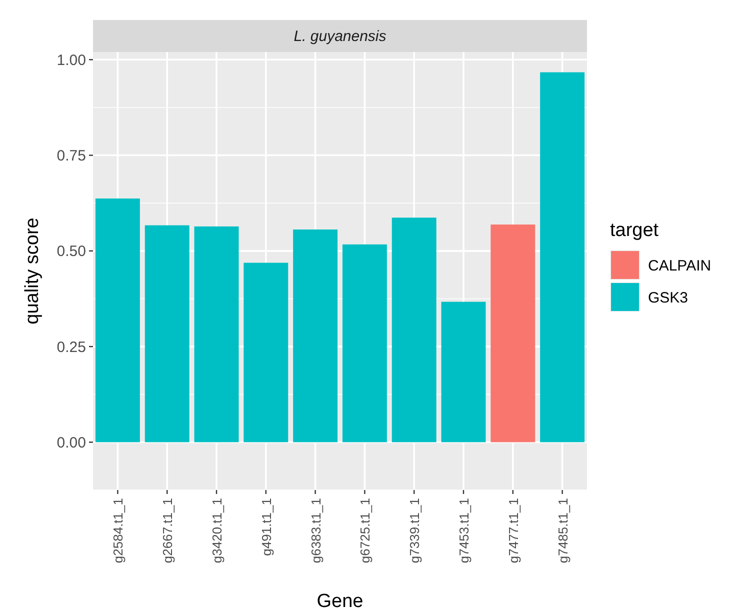 The image size is (755, 612). I want to click on y-tick-label: 1.00, so click(71, 60).